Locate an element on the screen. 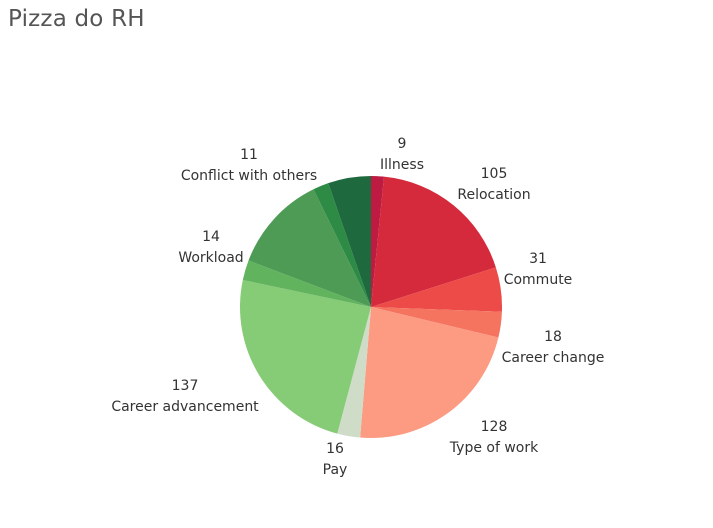  pie-slice-pay is located at coordinates (354, 372).